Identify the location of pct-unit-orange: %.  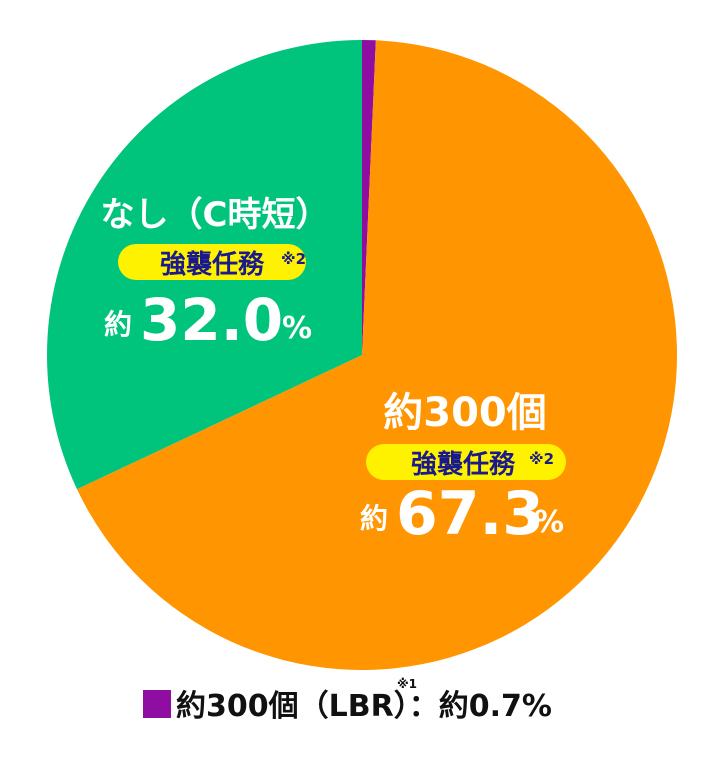
(549, 522).